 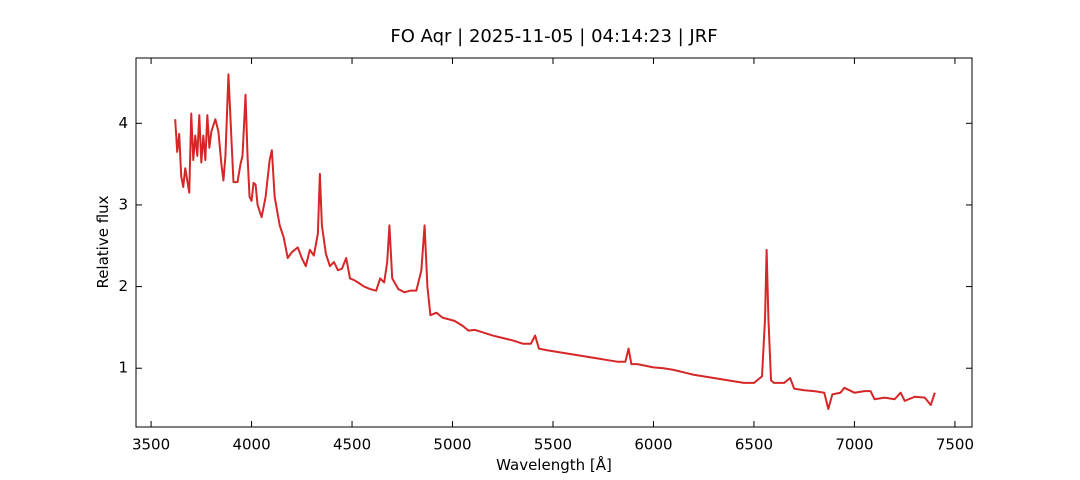 I want to click on x-axis-label: Wavelength [Å], so click(x=554, y=464).